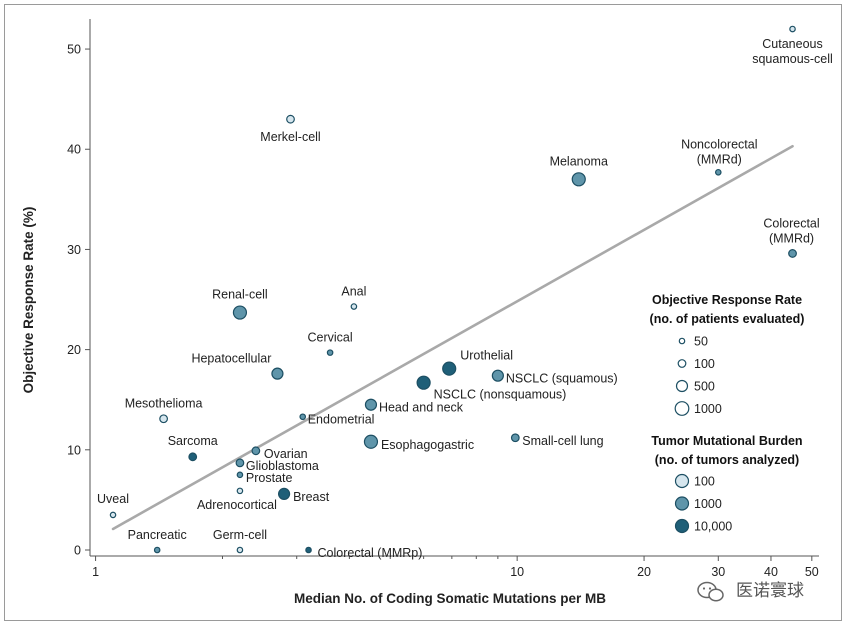  Describe the element at coordinates (427, 445) in the screenshot. I see `data-point-label: Esophagogastric` at that location.